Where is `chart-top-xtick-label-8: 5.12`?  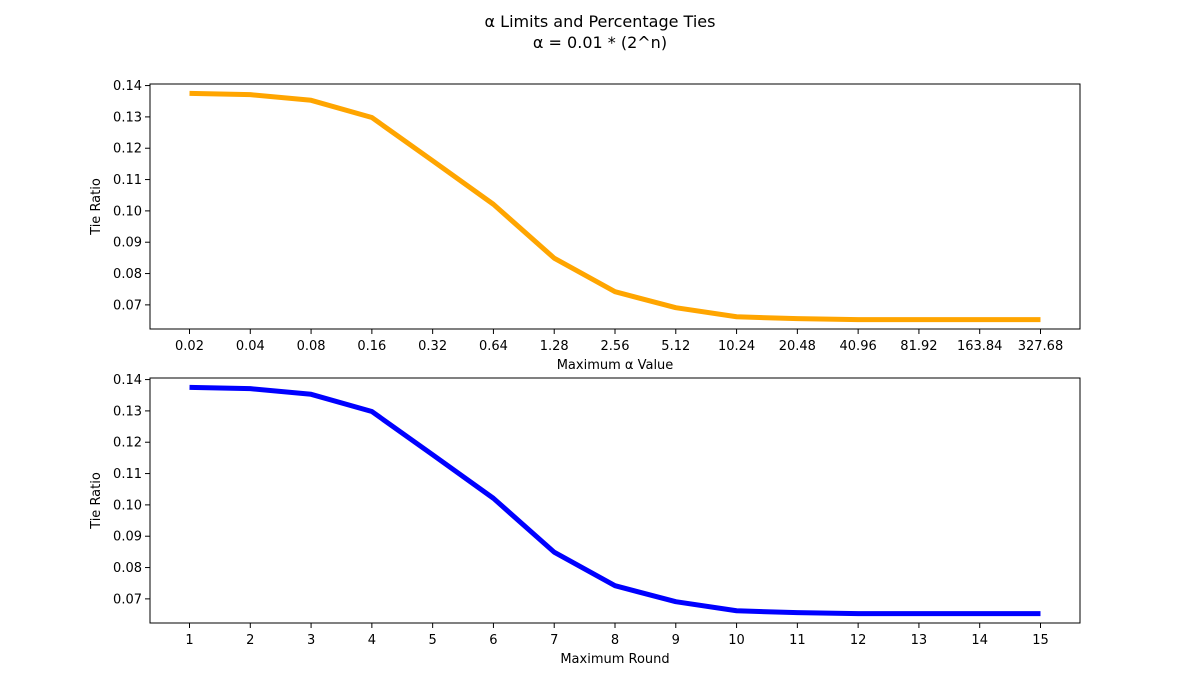
chart-top-xtick-label-8: 5.12 is located at coordinates (675, 346).